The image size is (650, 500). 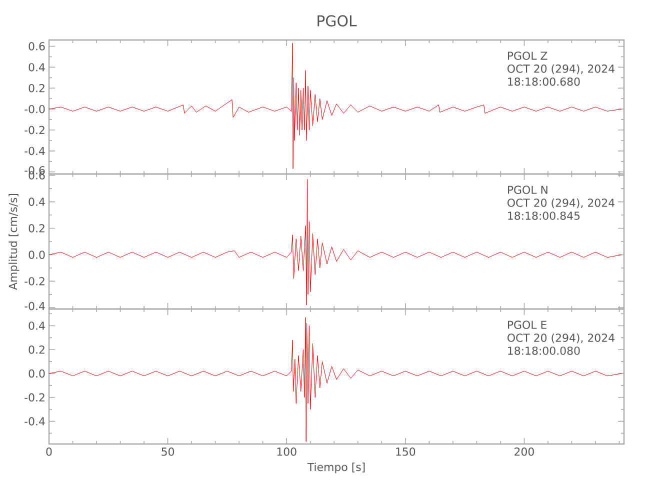 I want to click on x-tick-label: 0, so click(x=49, y=452).